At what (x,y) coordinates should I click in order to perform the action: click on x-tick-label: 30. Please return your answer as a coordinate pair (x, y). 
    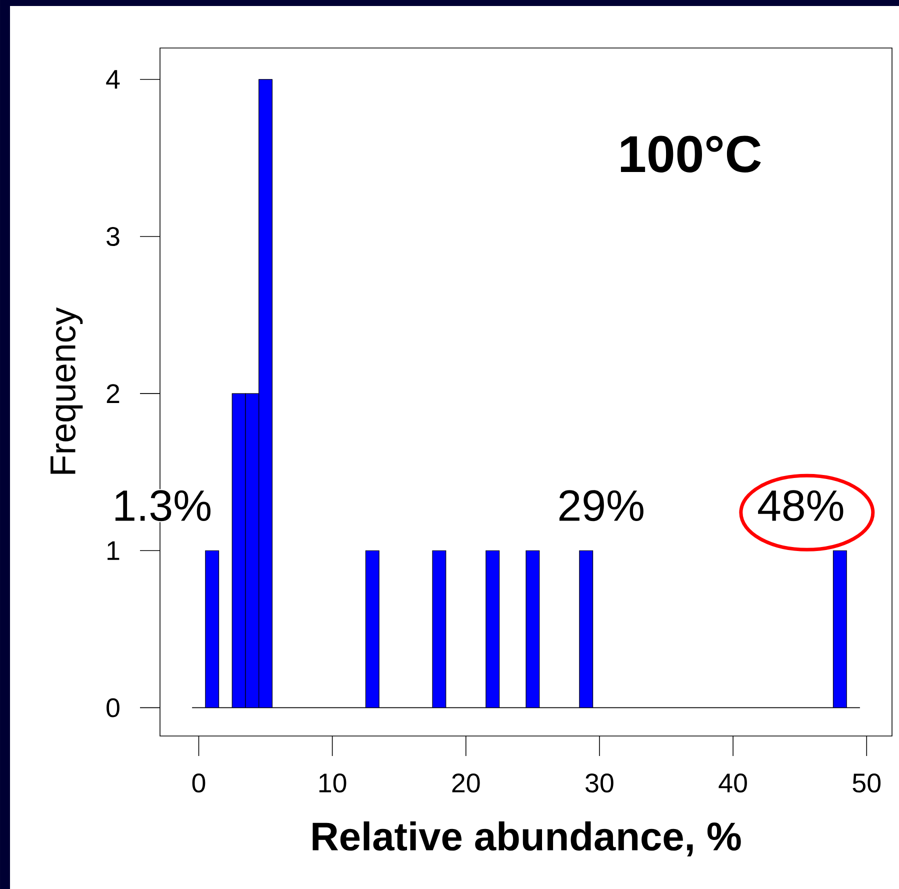
    Looking at the image, I should click on (600, 783).